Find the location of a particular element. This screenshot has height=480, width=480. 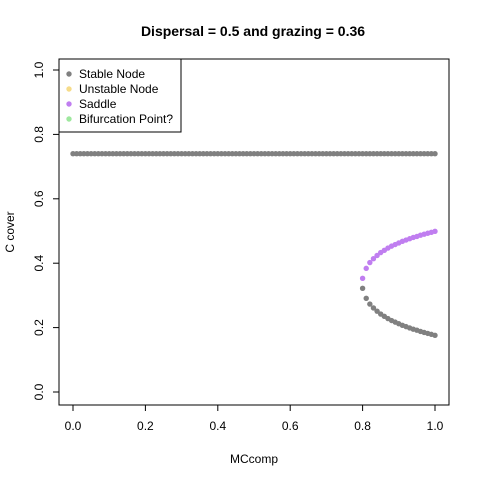

x-tick-label: 0.8 is located at coordinates (362, 426).